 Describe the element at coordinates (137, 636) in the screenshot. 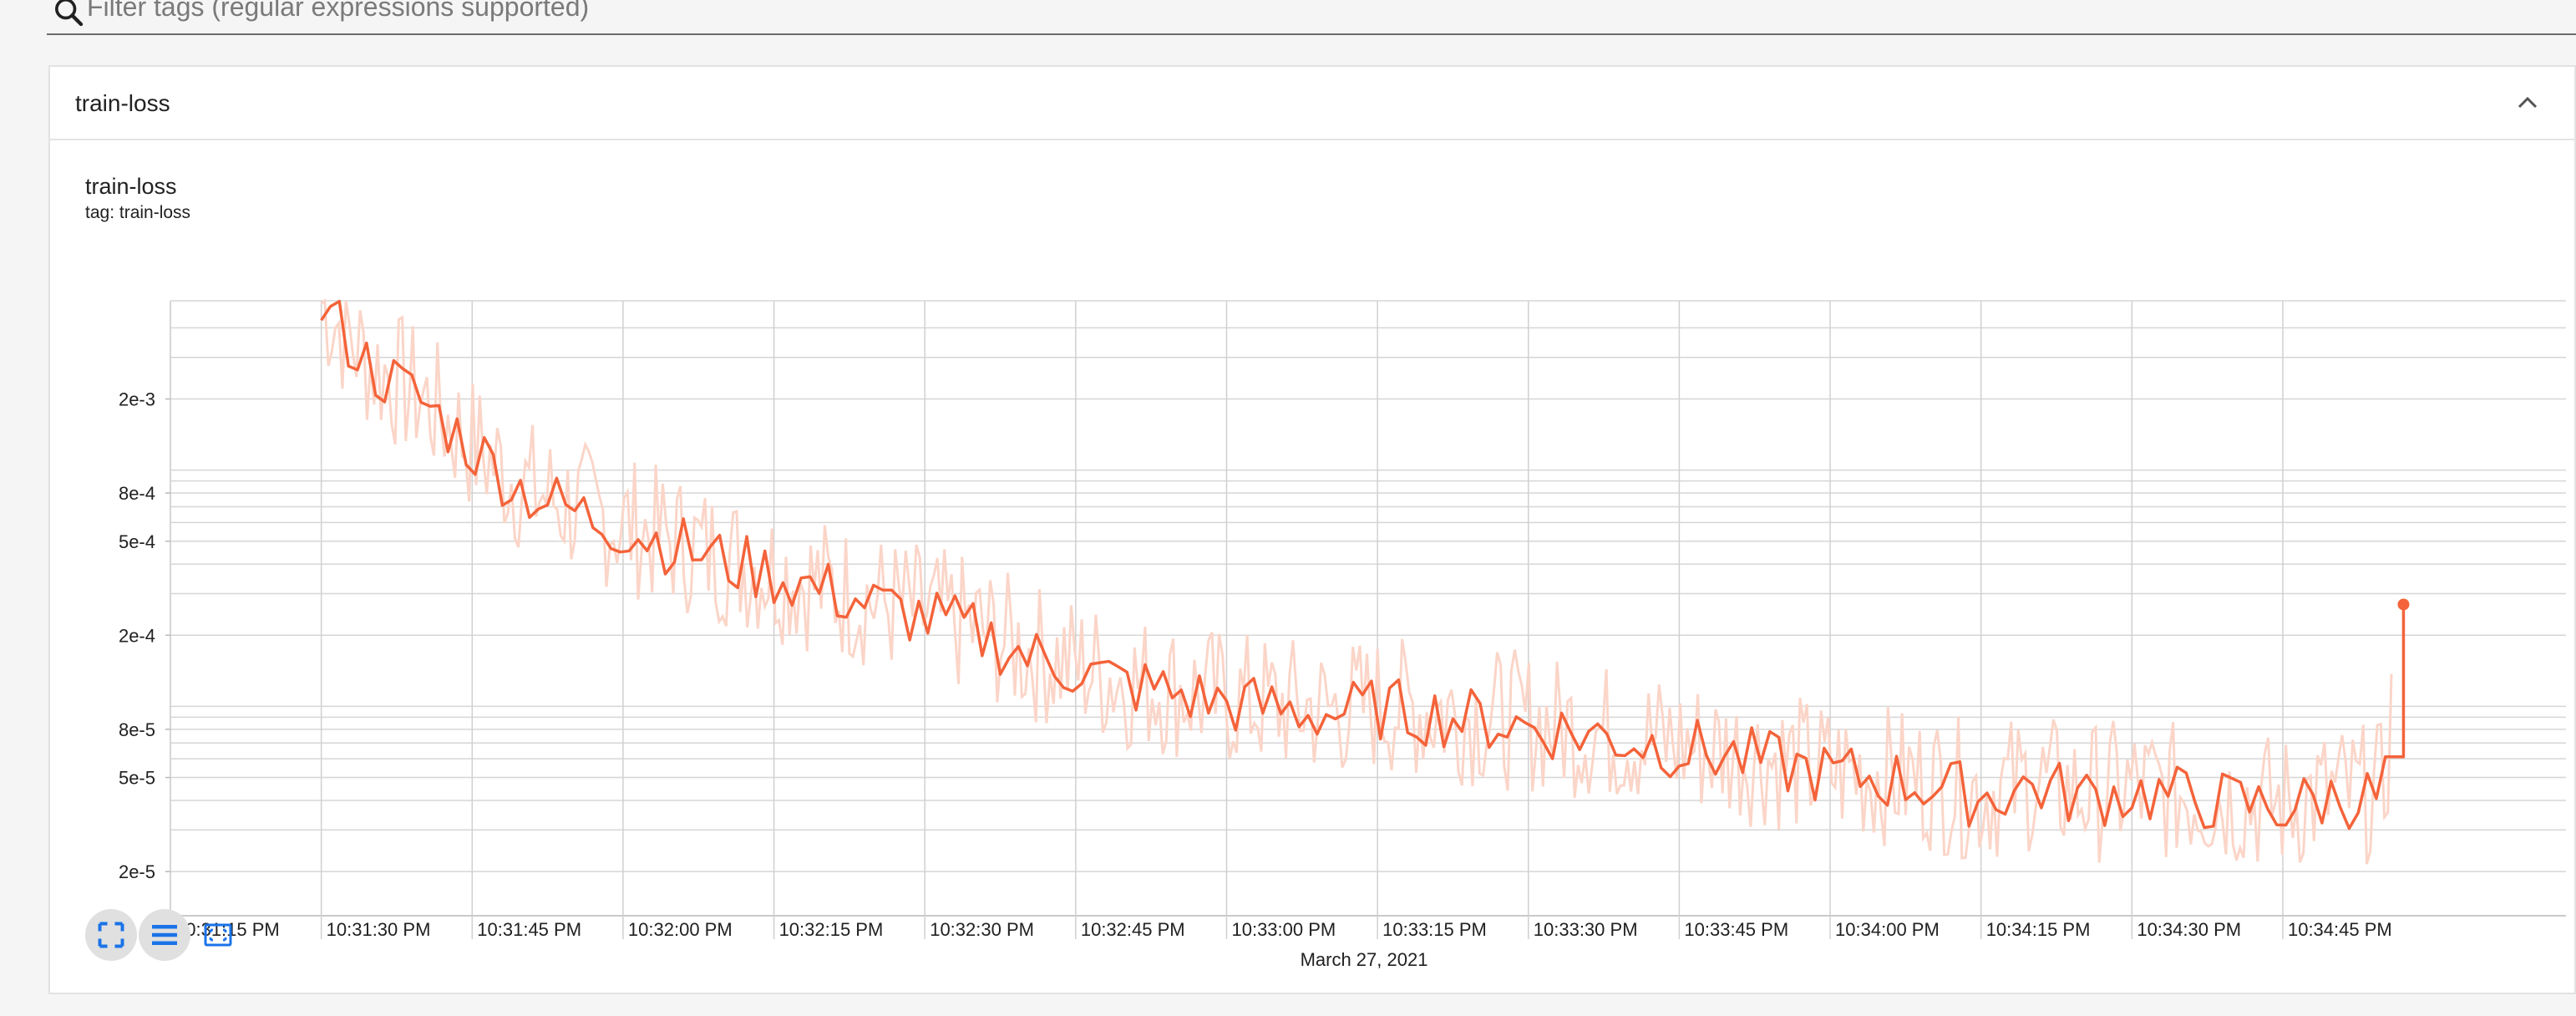

I see `y-tick-label: 2e-4` at that location.